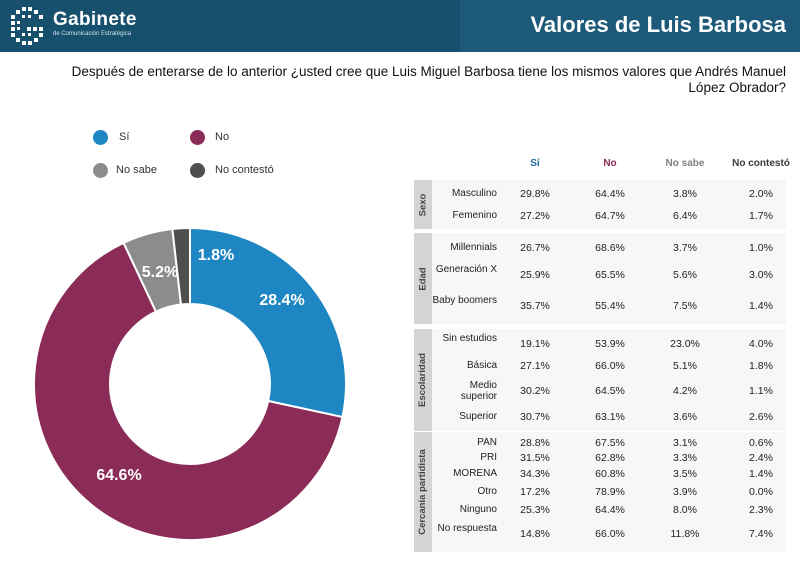 The image size is (800, 571). I want to click on group-cercan-a-partidista, so click(600, 492).